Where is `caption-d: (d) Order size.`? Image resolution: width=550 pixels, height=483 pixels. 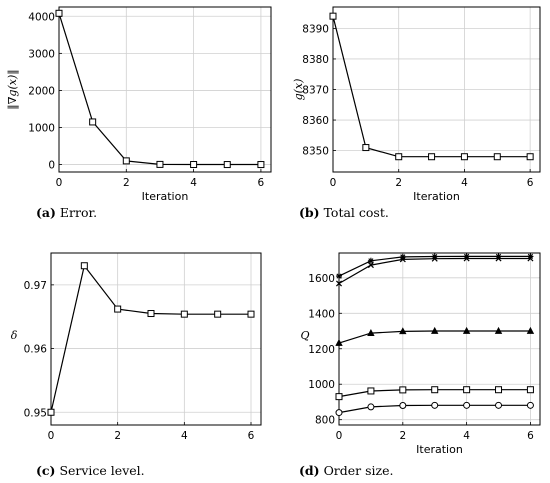
caption-d: (d) Order size. is located at coordinates (346, 470).